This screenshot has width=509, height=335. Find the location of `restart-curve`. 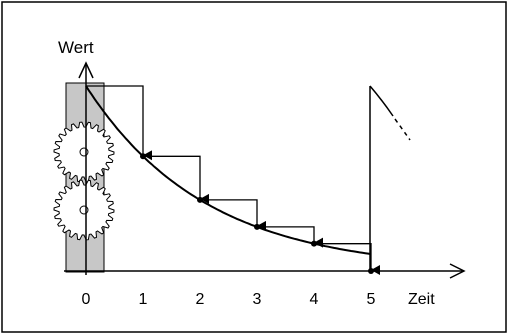

restart-curve is located at coordinates (381, 101).